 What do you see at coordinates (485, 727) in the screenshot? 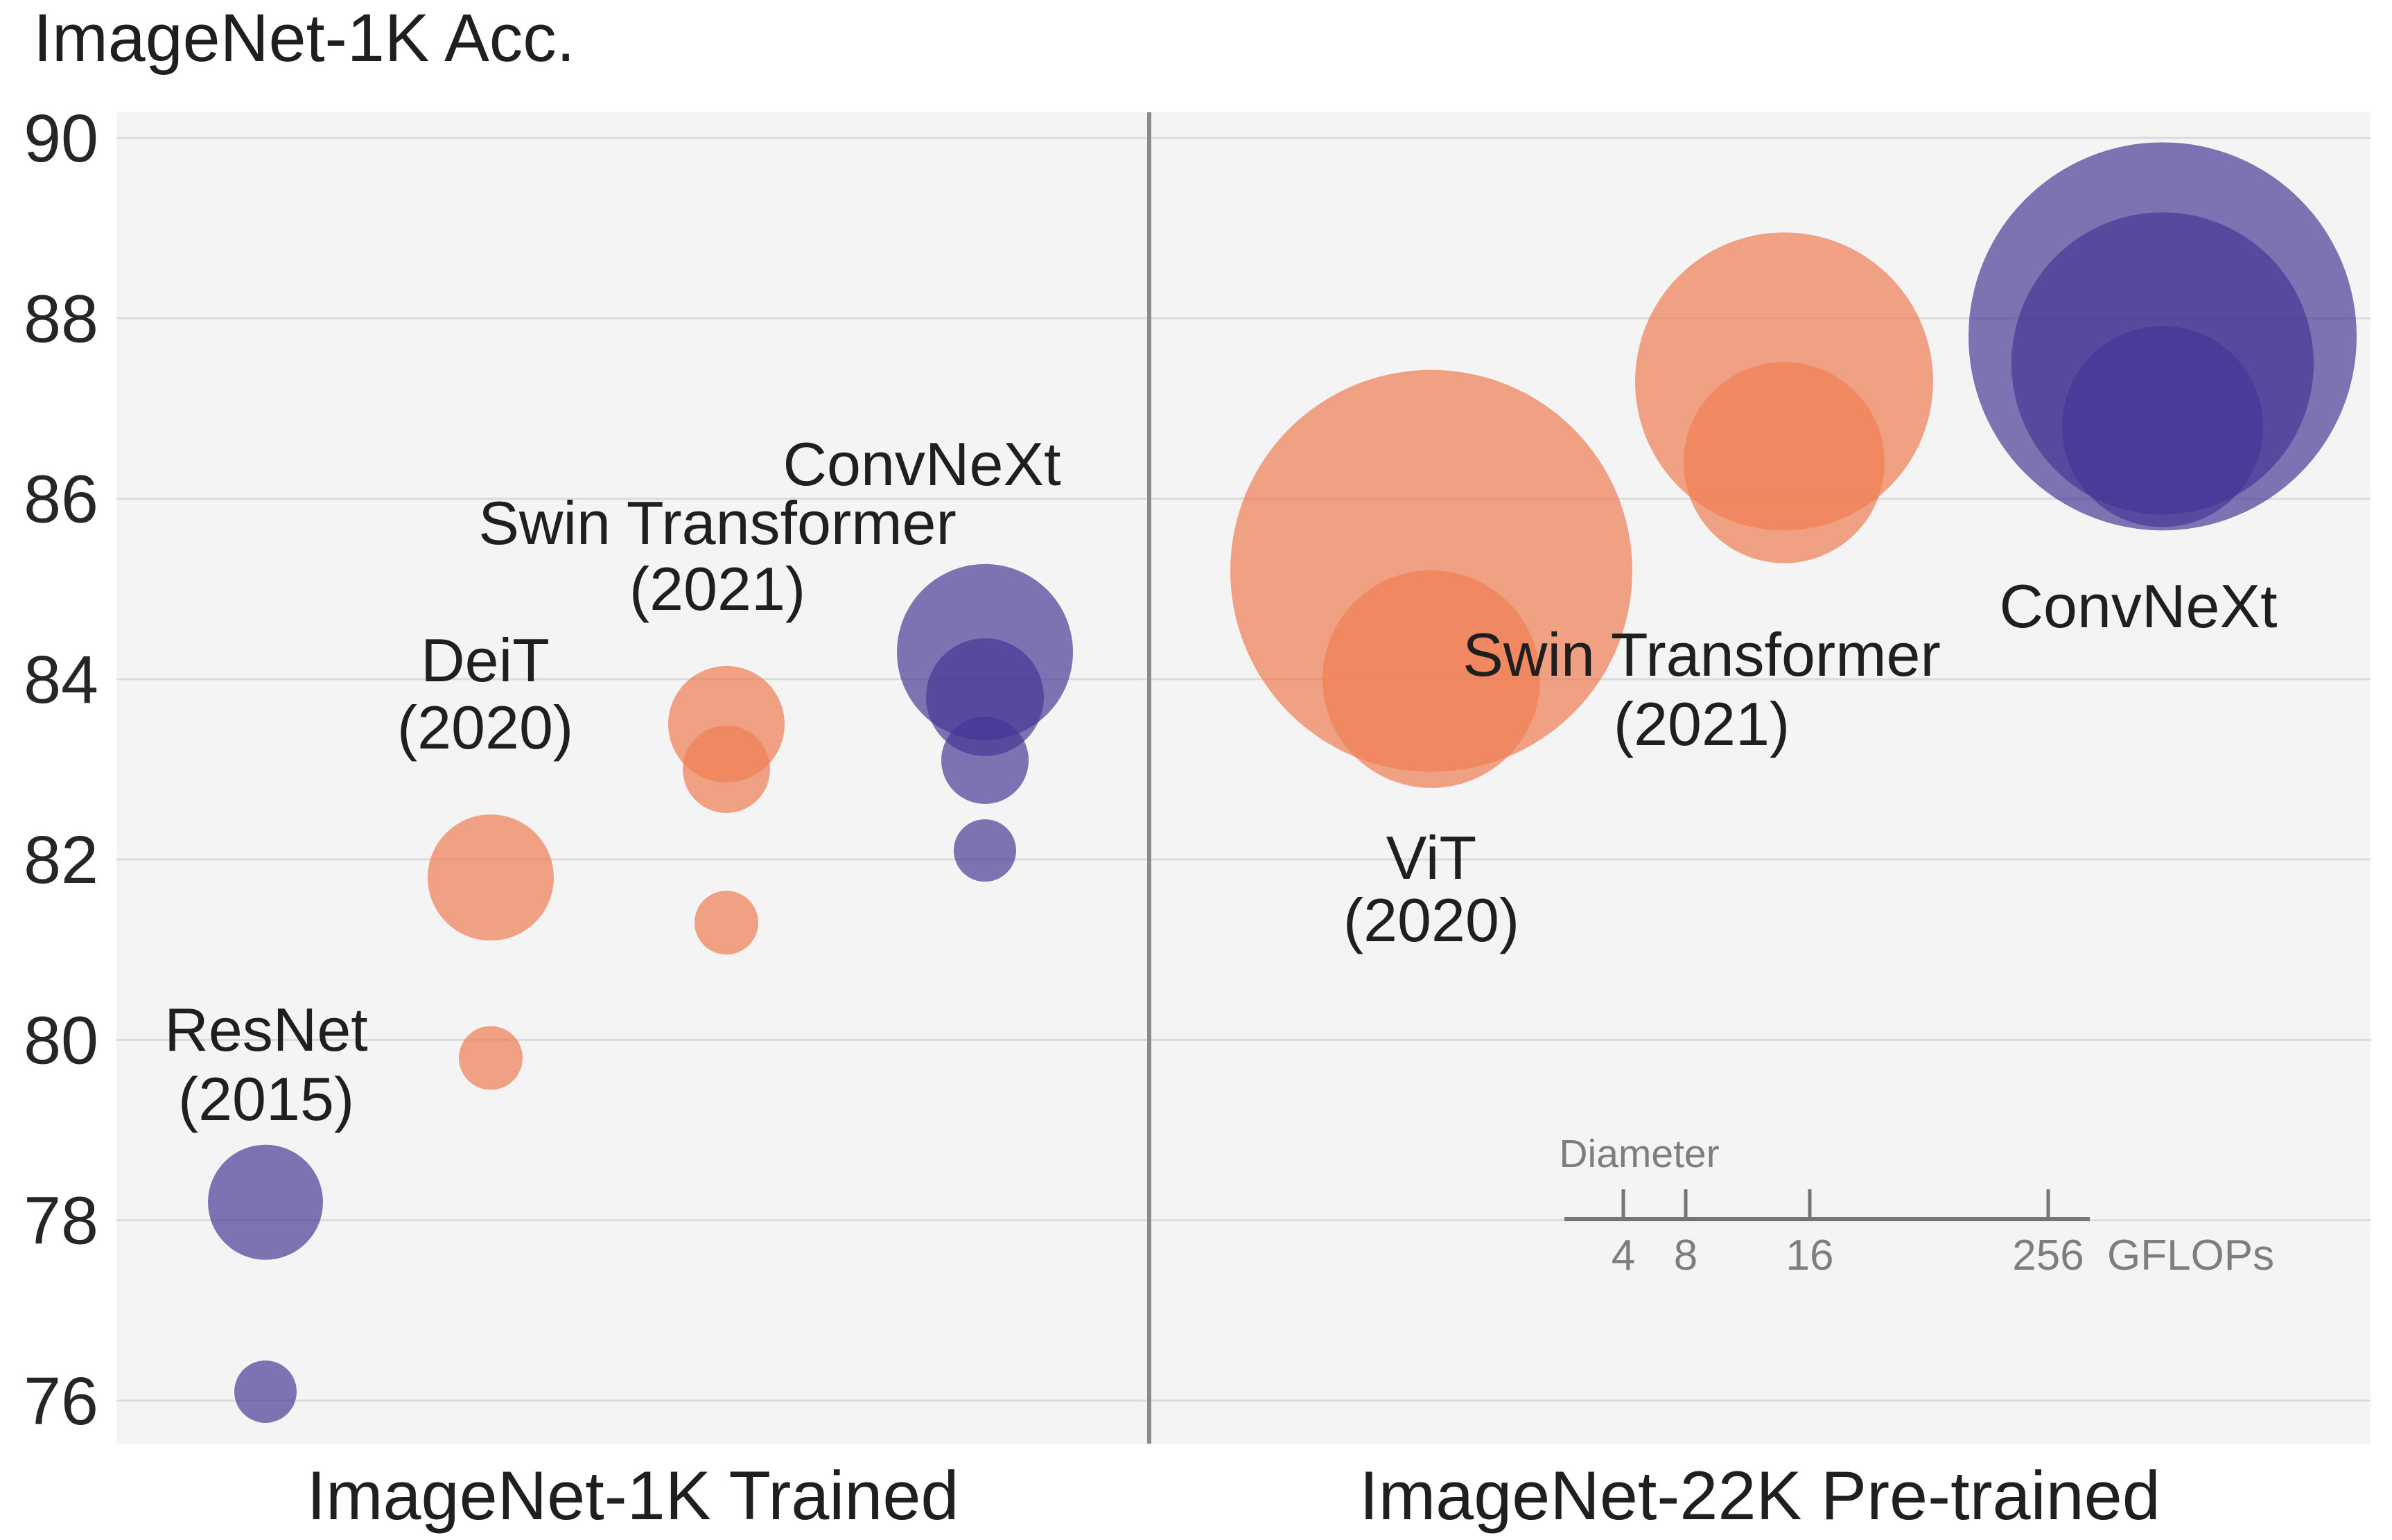
I see `series-label-deit-line2: (2020)` at bounding box center [485, 727].